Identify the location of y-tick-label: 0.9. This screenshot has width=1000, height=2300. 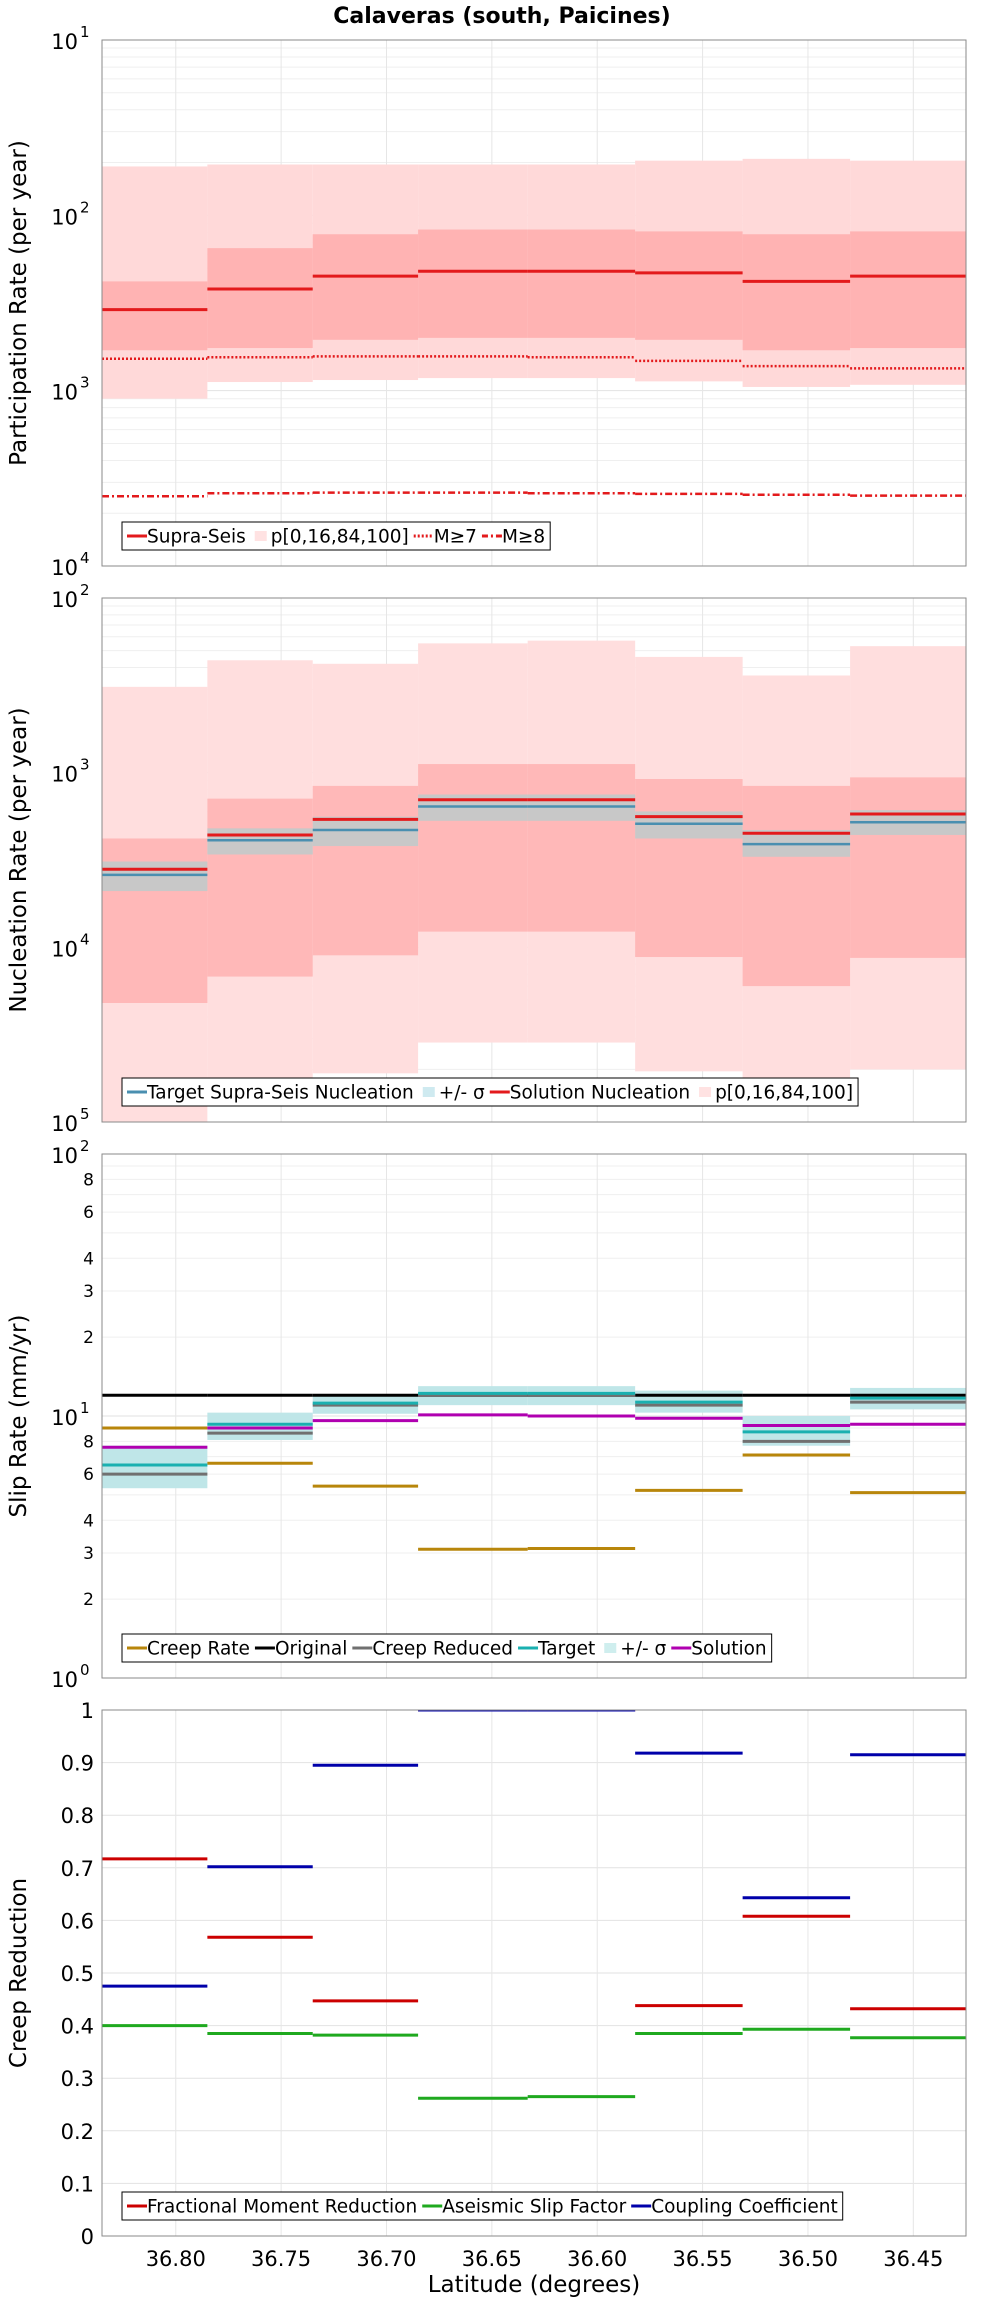
(77, 1764).